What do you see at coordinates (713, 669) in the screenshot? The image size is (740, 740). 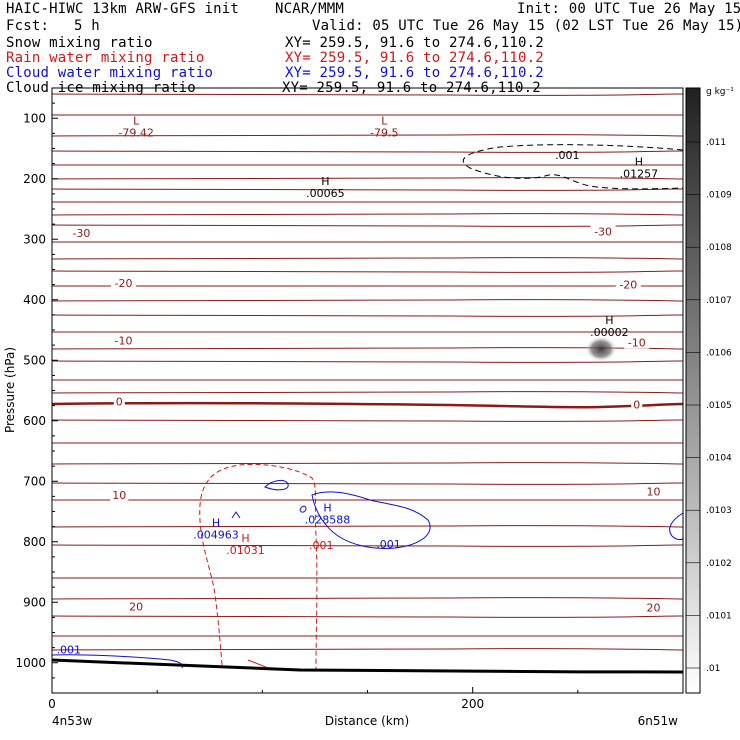 I see `colorbar-tick-label: .01` at bounding box center [713, 669].